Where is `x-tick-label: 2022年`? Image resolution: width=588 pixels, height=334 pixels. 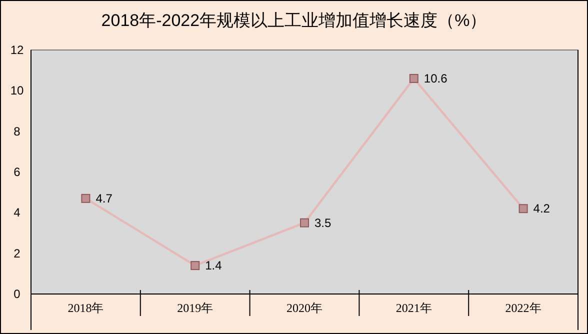 x-tick-label: 2022年 is located at coordinates (523, 308).